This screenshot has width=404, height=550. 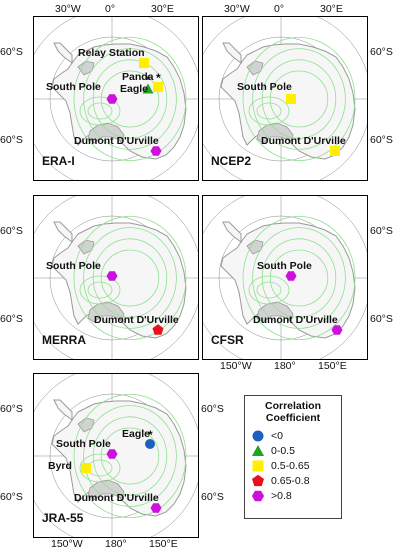 I want to click on station-label: Eagle, so click(x=136, y=434).